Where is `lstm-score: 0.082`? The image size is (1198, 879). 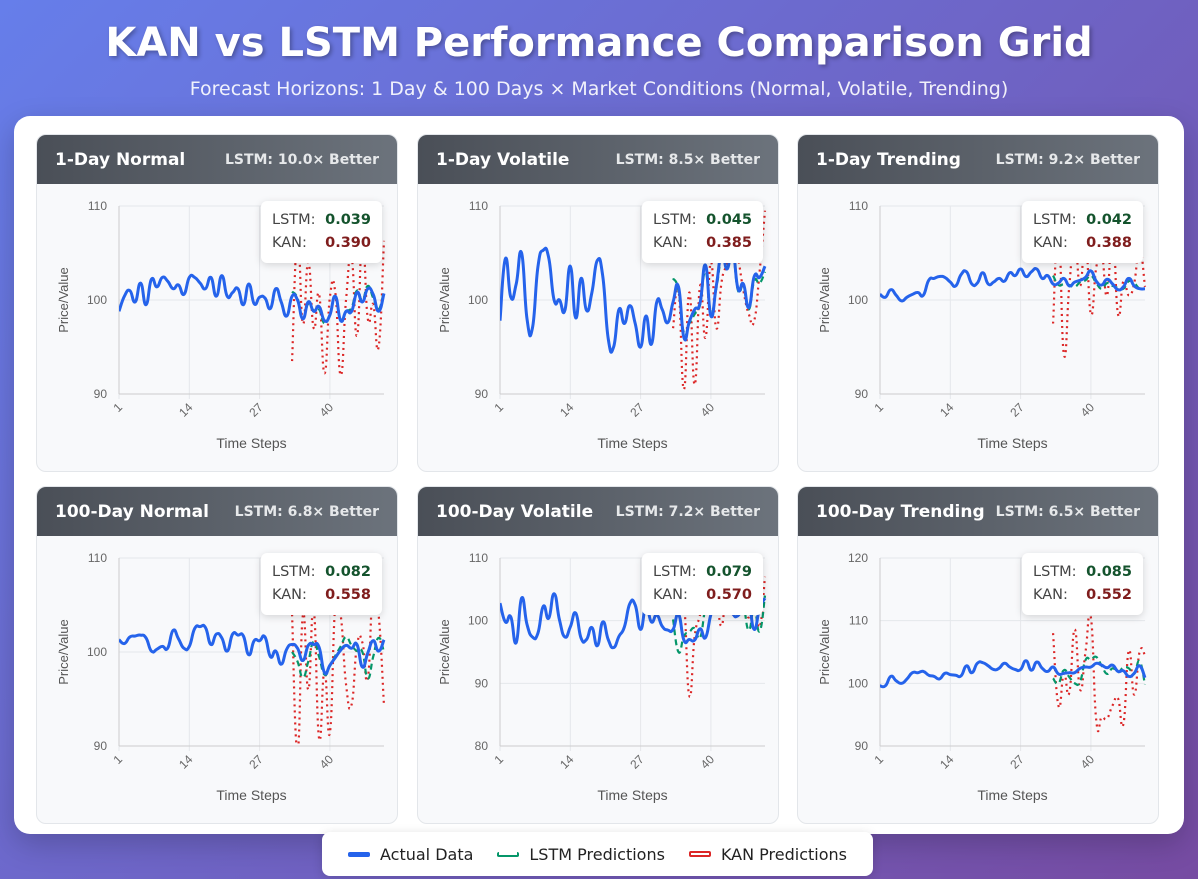
lstm-score: 0.082 is located at coordinates (348, 572).